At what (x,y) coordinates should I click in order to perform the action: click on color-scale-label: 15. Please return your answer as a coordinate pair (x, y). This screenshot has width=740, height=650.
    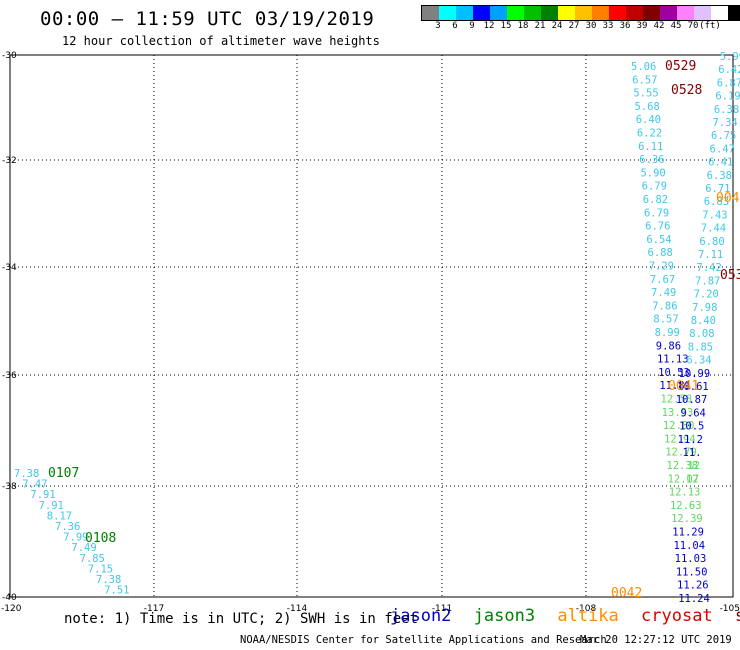
    Looking at the image, I should click on (506, 26).